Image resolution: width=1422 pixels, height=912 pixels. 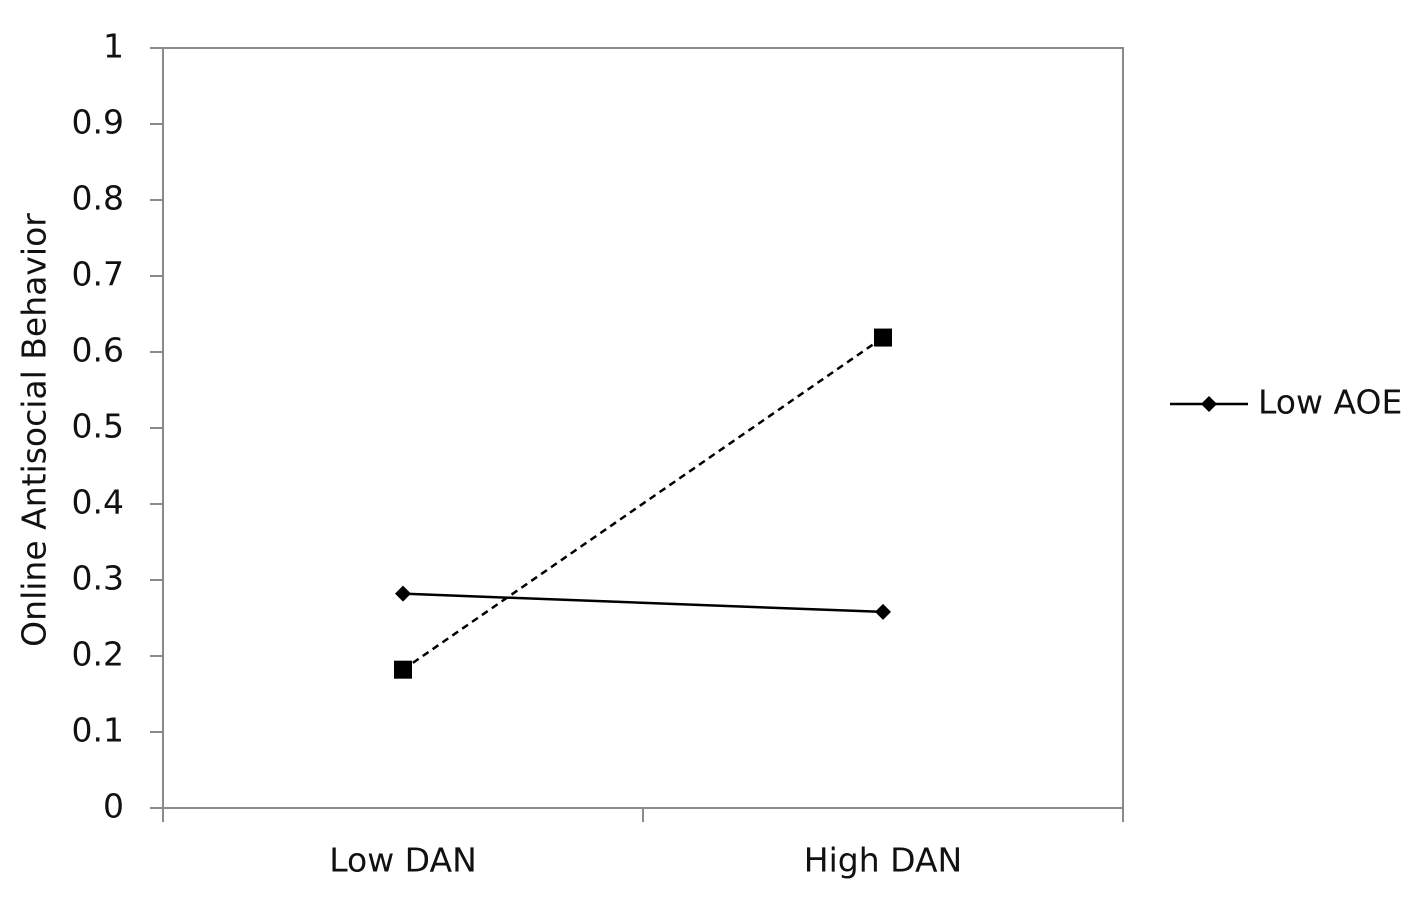 What do you see at coordinates (98, 122) in the screenshot?
I see `y-tick-label: 0.9` at bounding box center [98, 122].